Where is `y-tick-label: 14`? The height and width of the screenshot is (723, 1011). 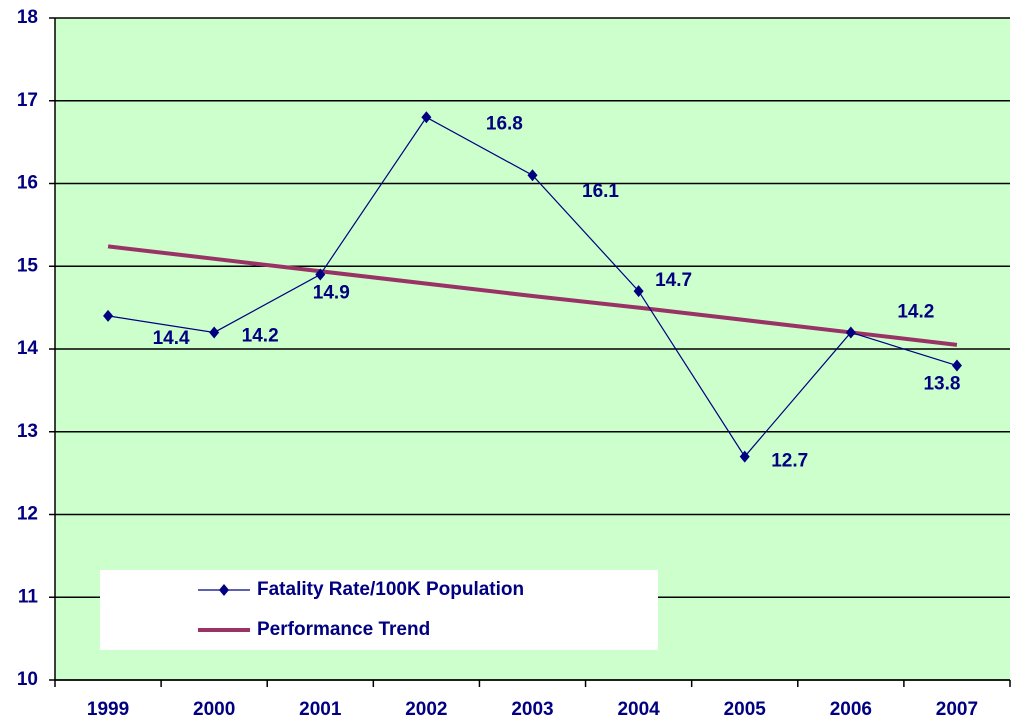 y-tick-label: 14 is located at coordinates (28, 348).